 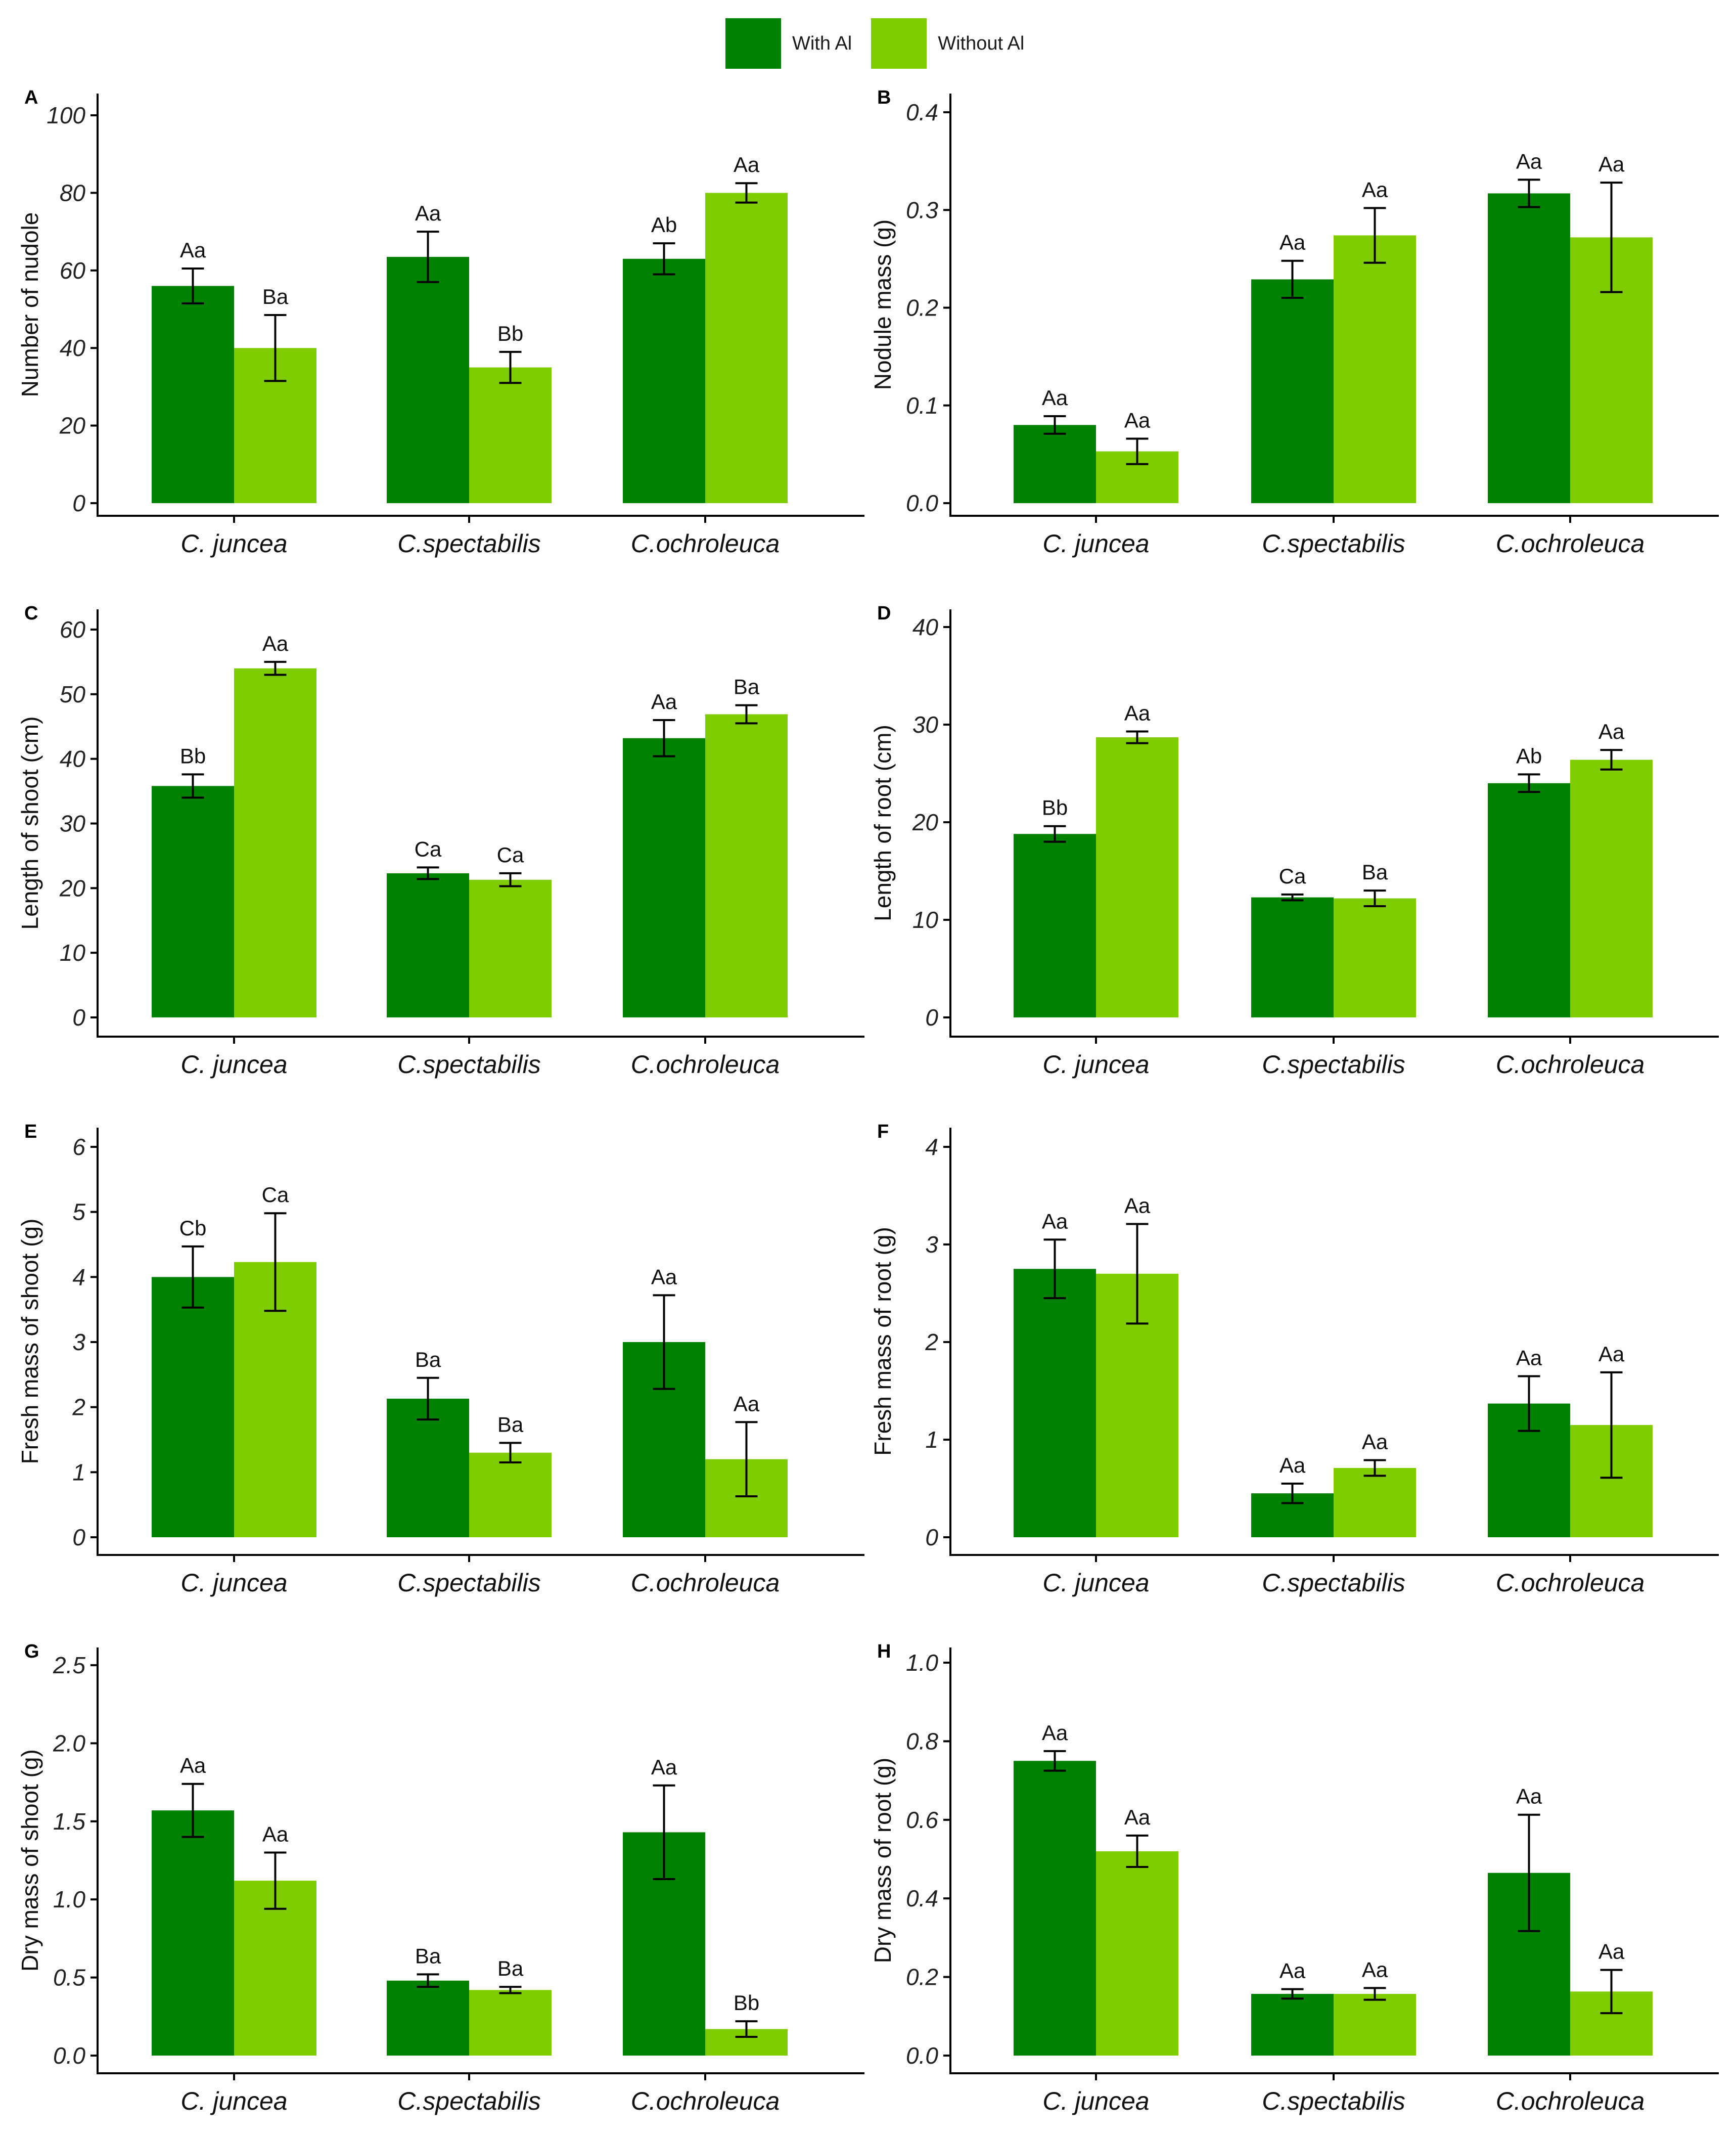 What do you see at coordinates (31, 613) in the screenshot?
I see `panel-letter: C` at bounding box center [31, 613].